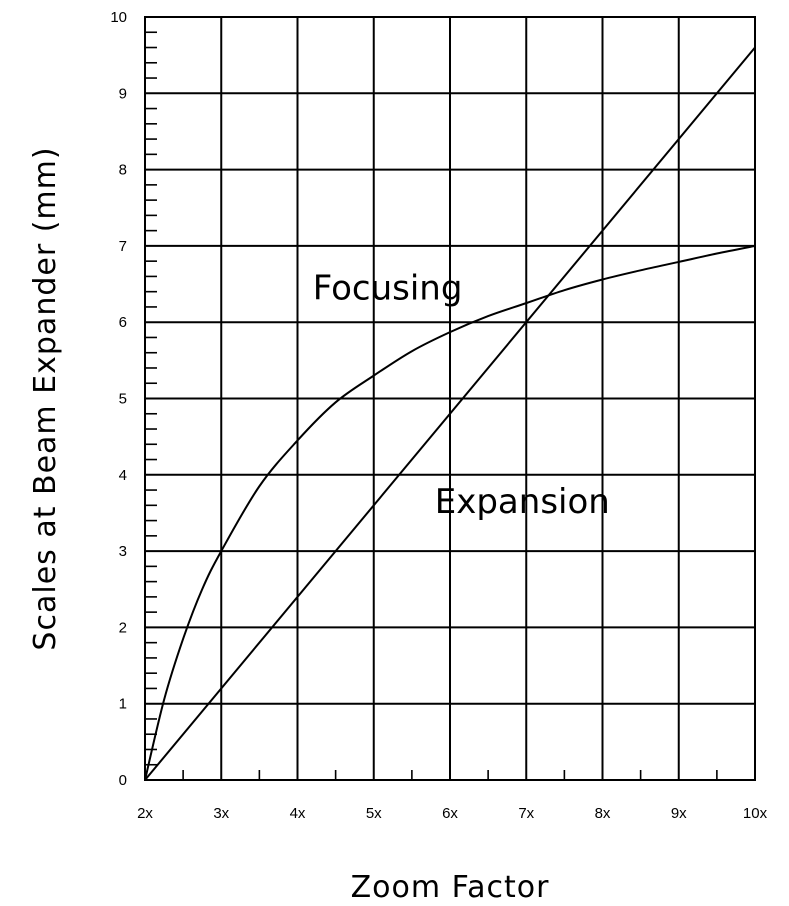  I want to click on y-tick-label: 4, so click(123, 475).